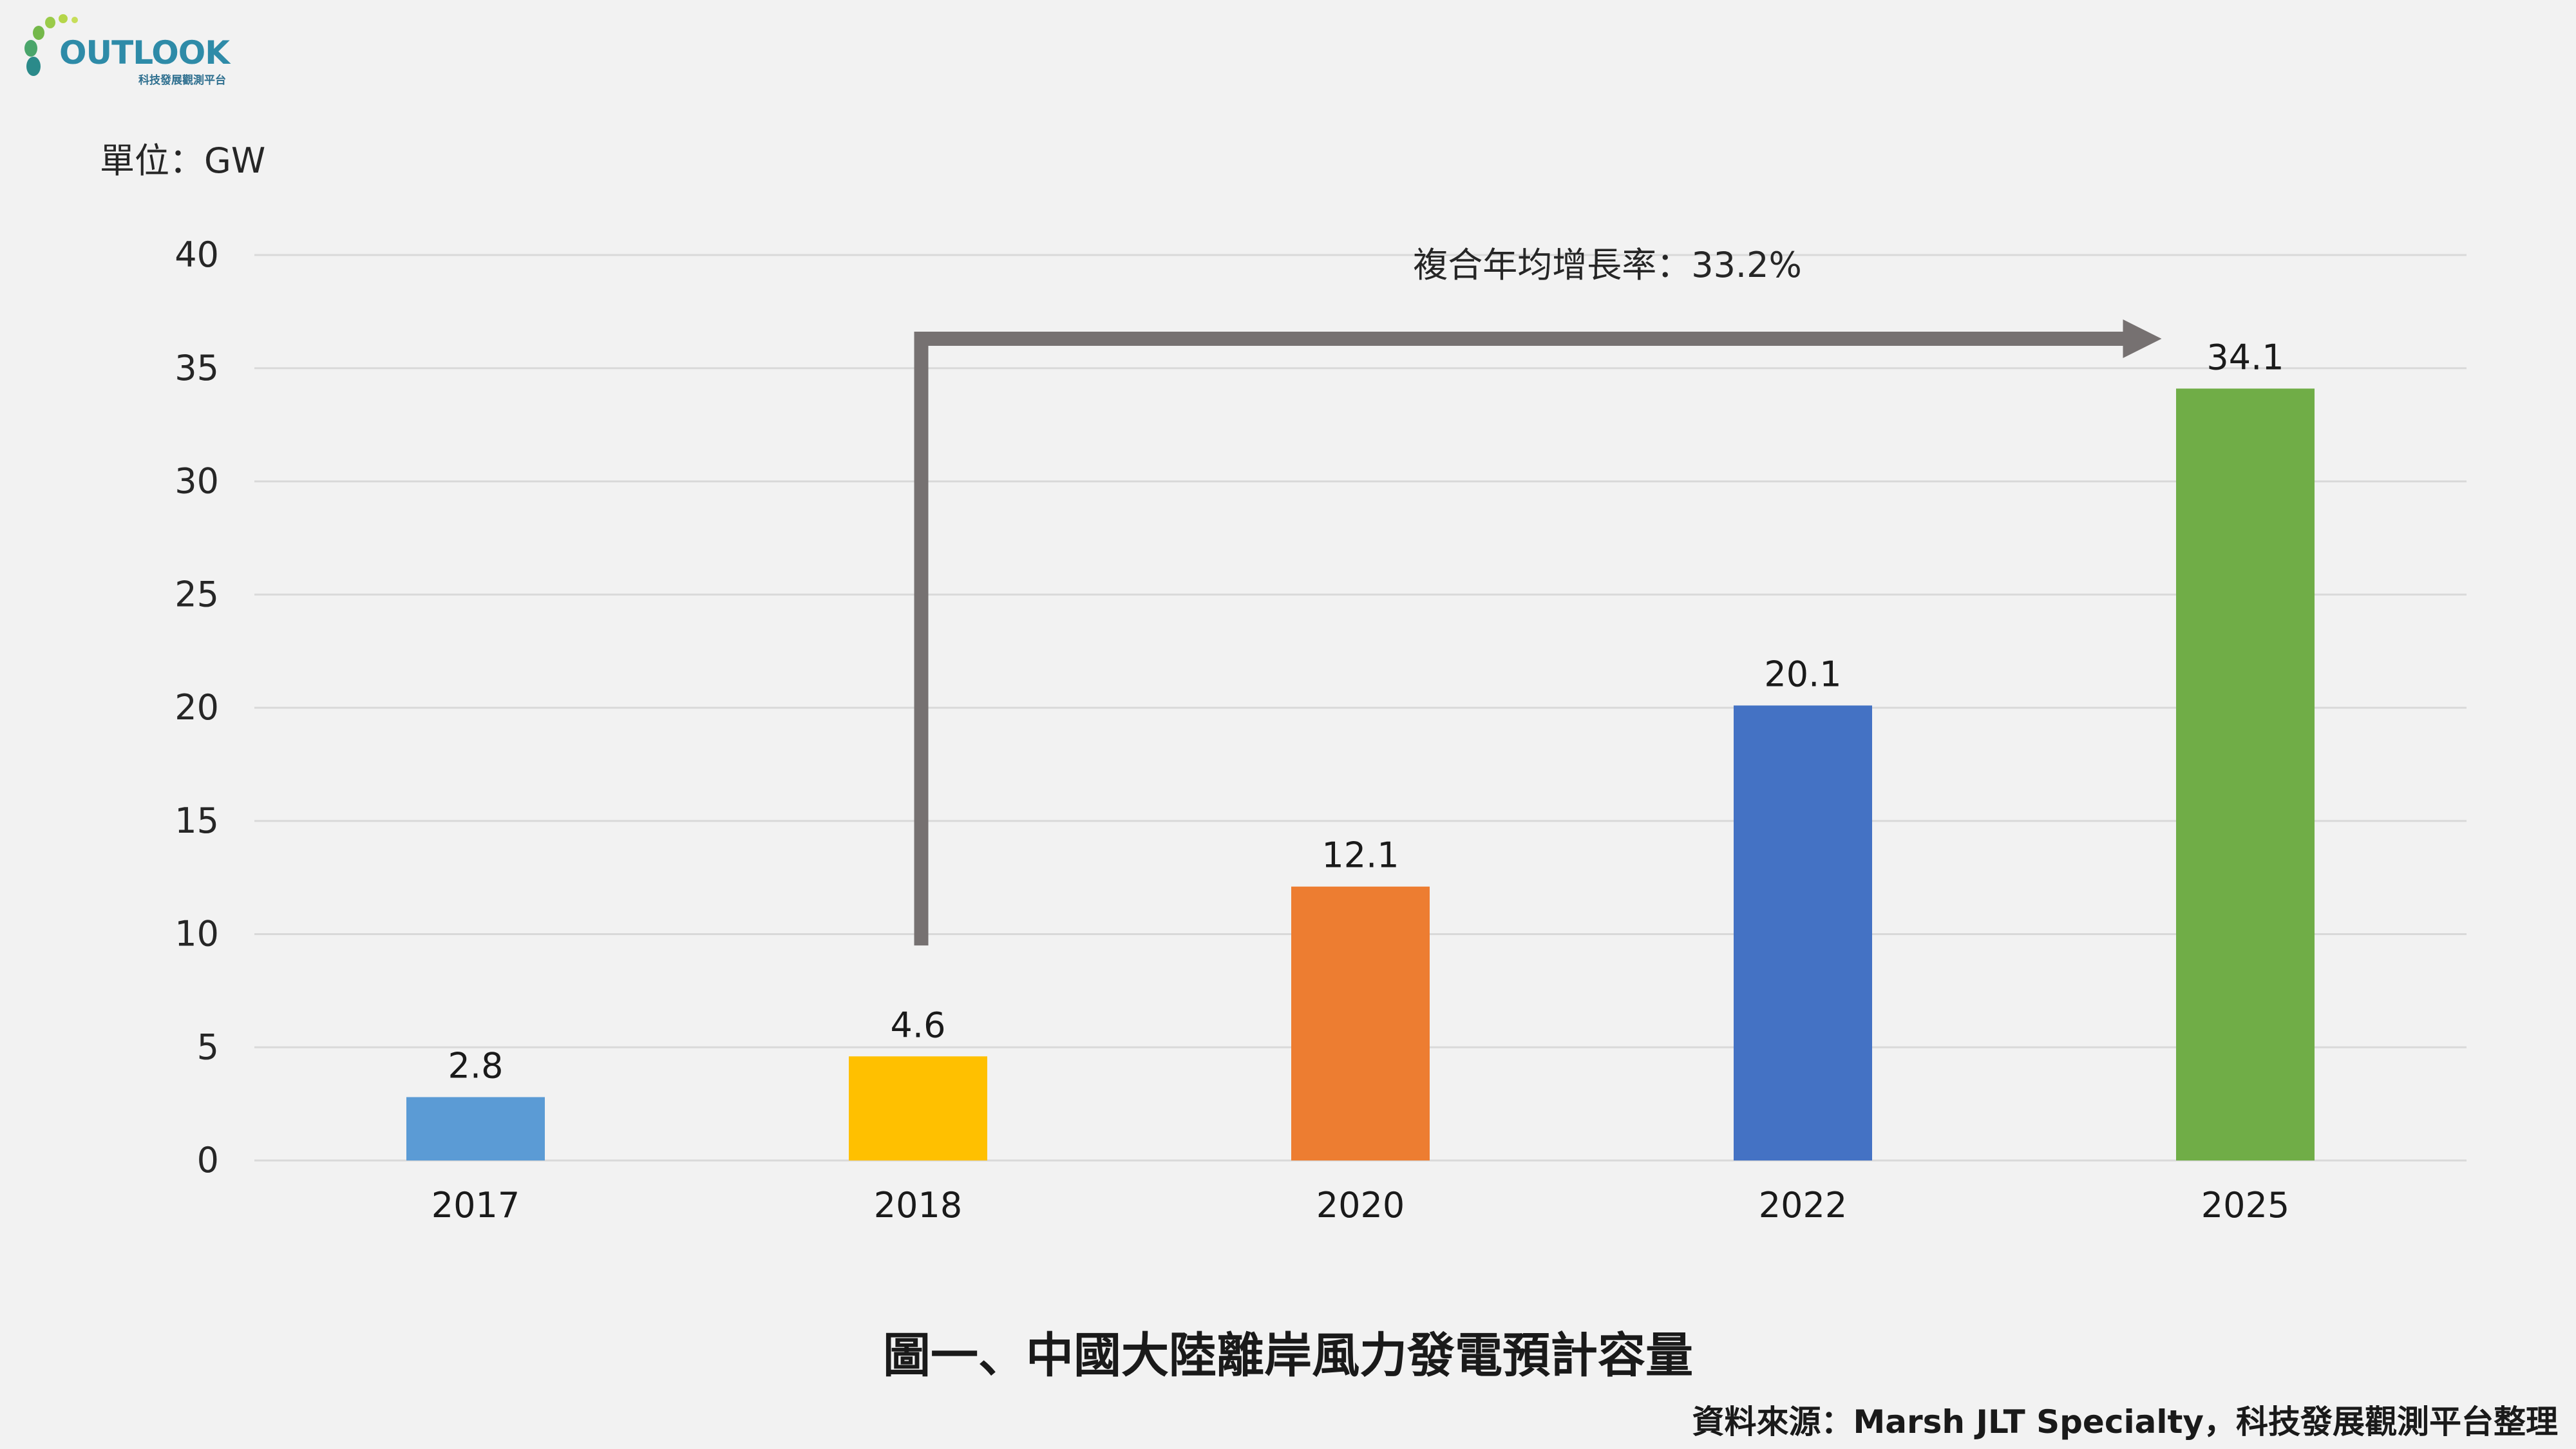  I want to click on data-label: 4.6, so click(918, 1025).